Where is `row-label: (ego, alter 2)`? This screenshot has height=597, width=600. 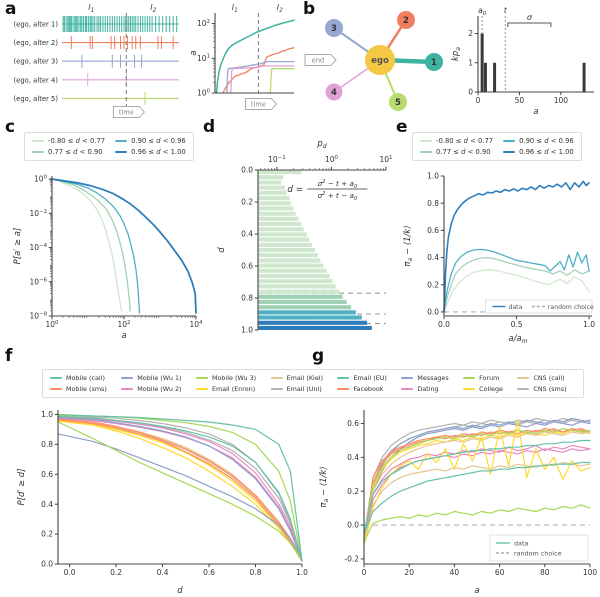 row-label: (ego, alter 2) is located at coordinates (36, 43).